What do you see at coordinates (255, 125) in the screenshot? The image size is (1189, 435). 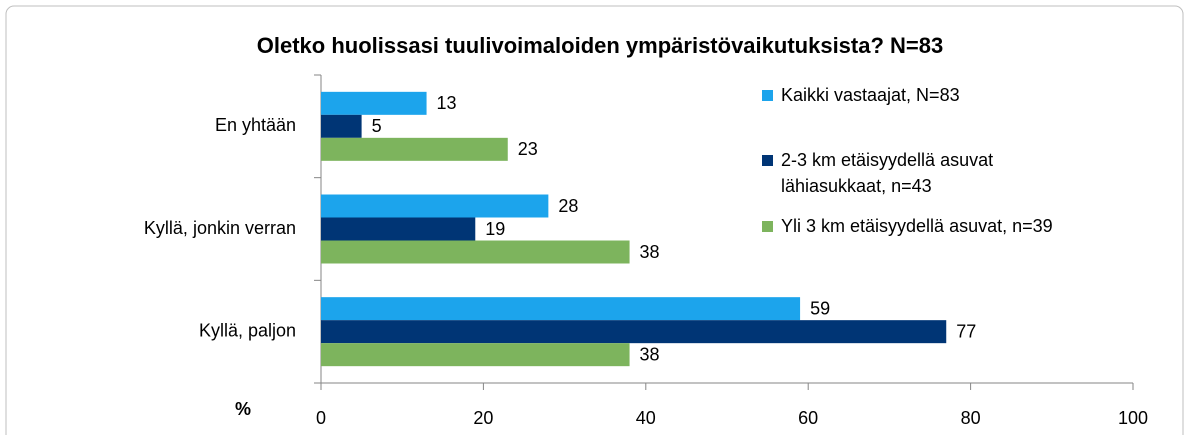 I see `y-tick-label: En yhtään` at bounding box center [255, 125].